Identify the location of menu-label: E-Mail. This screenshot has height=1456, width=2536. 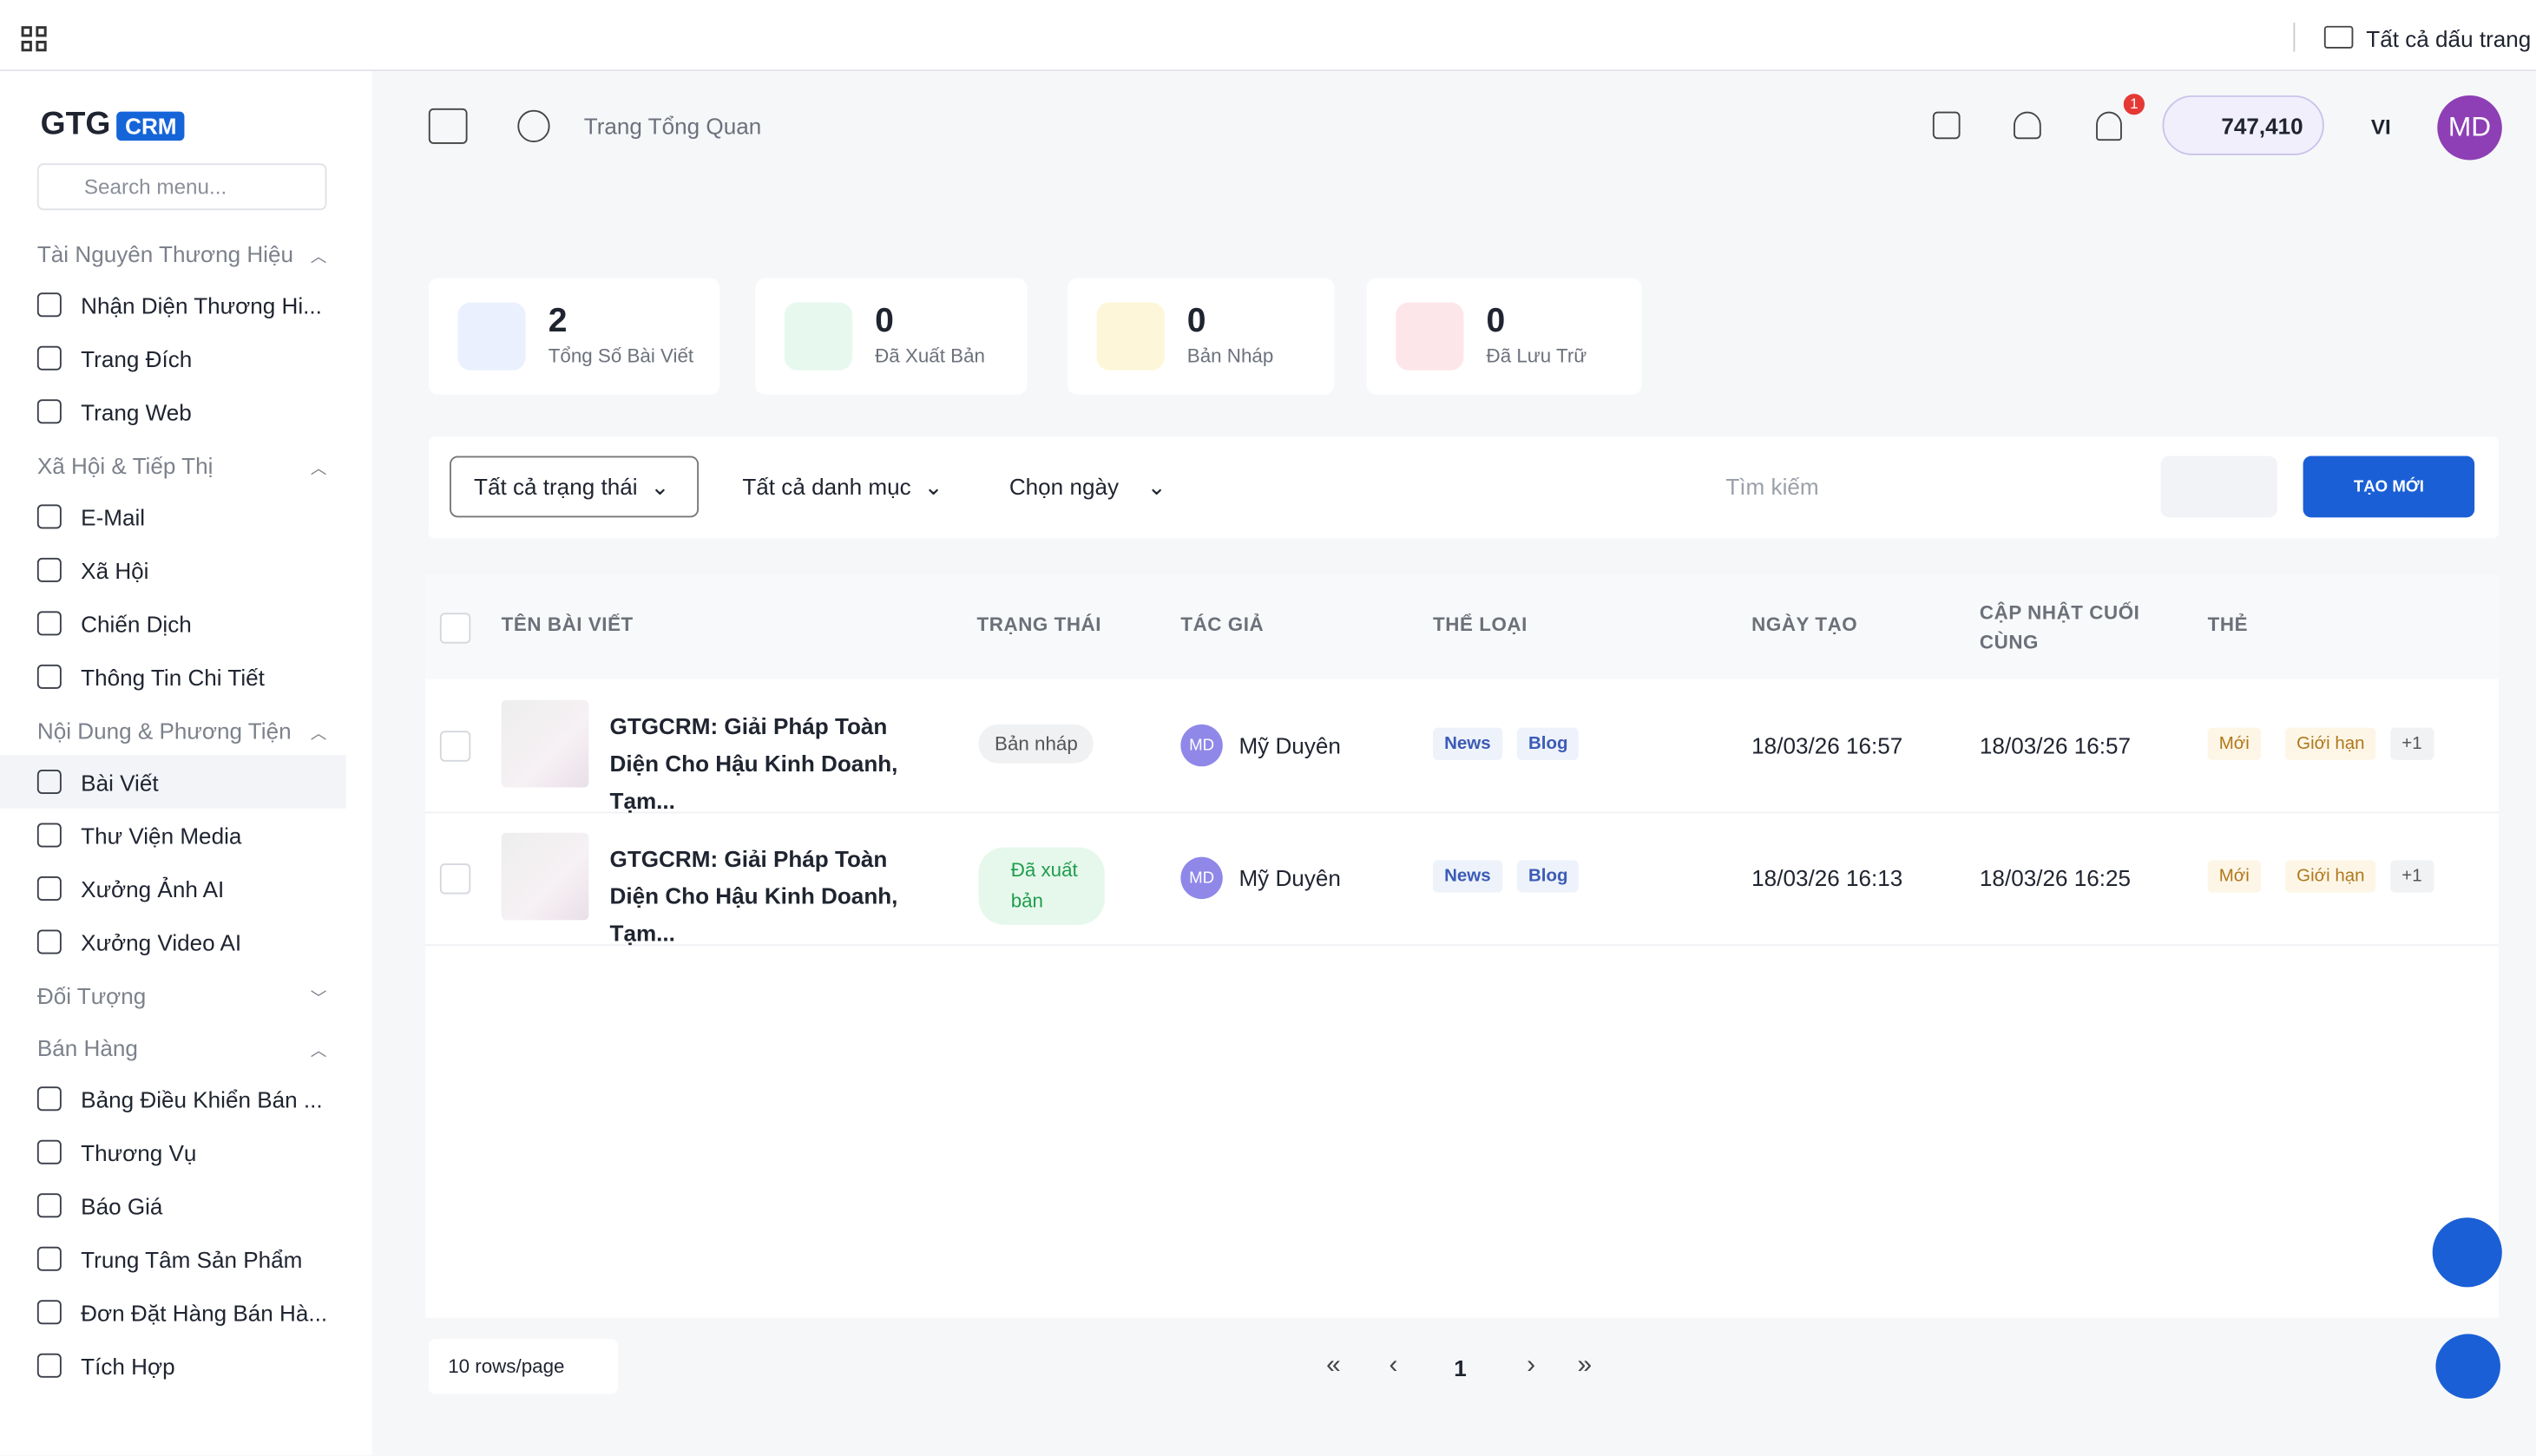
(113, 516).